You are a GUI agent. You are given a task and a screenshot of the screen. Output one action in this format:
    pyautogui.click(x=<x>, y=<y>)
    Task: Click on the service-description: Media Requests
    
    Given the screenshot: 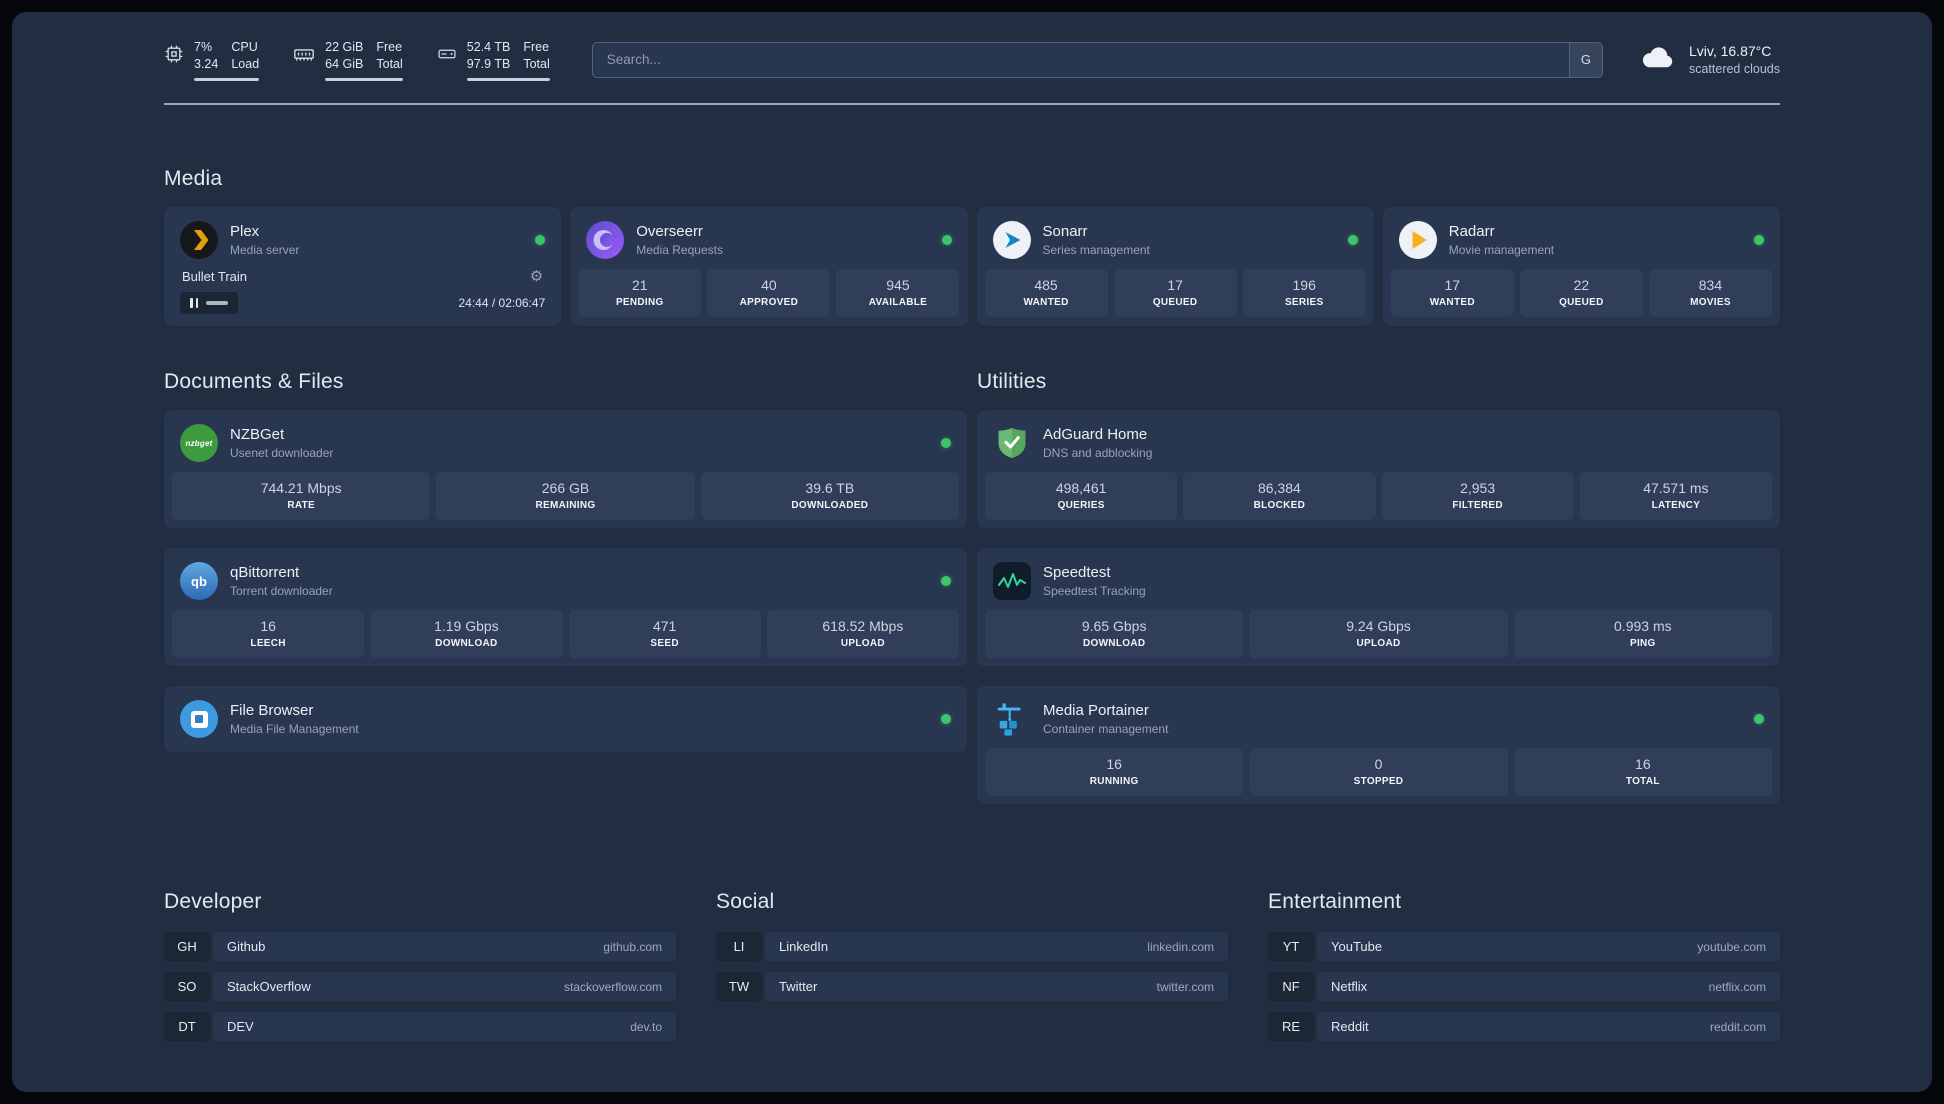 What is the action you would take?
    pyautogui.click(x=679, y=250)
    